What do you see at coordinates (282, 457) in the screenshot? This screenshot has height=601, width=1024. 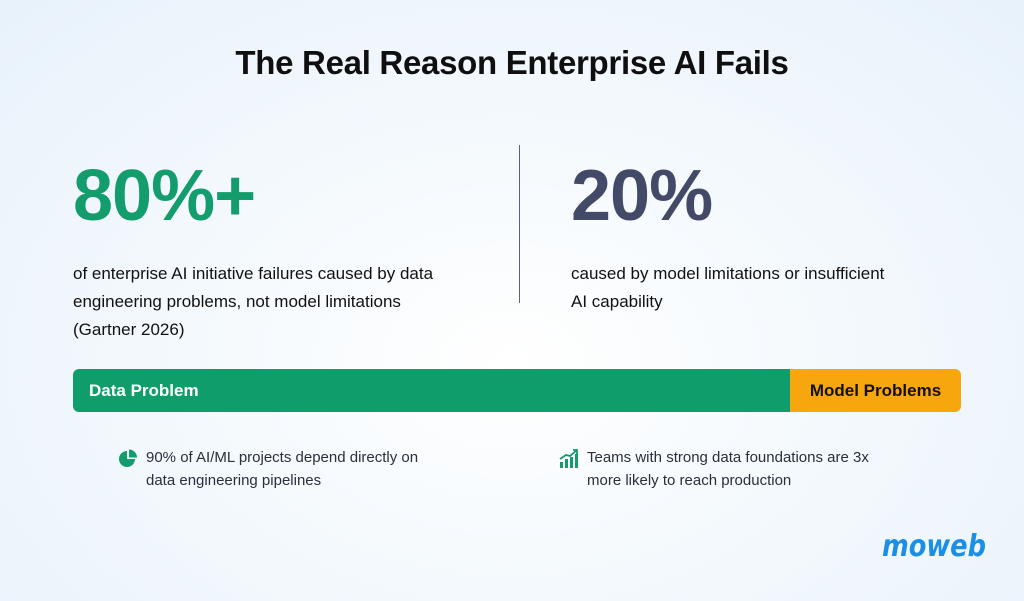 I see `note-line: 90% of AI/ML projects depend directly on` at bounding box center [282, 457].